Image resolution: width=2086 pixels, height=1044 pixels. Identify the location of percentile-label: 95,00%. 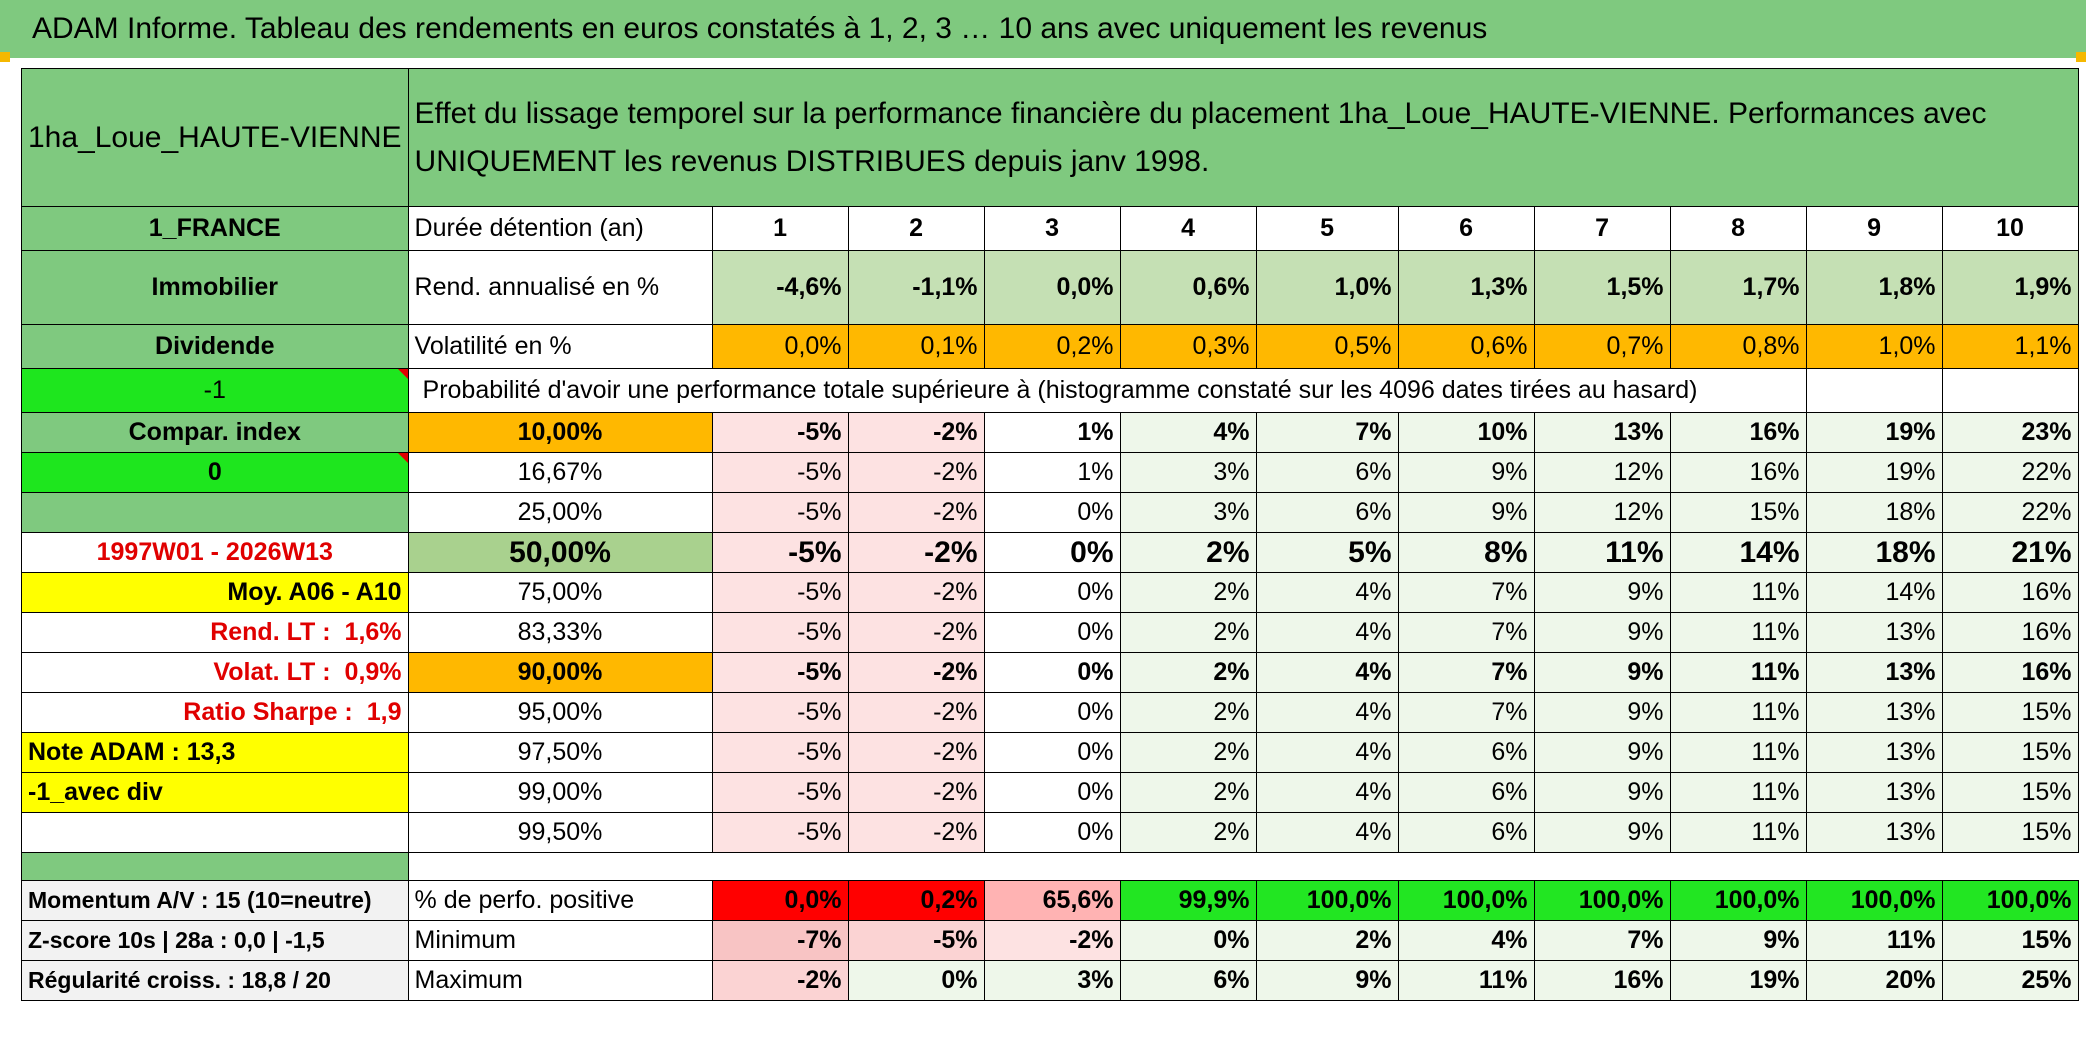
(560, 712).